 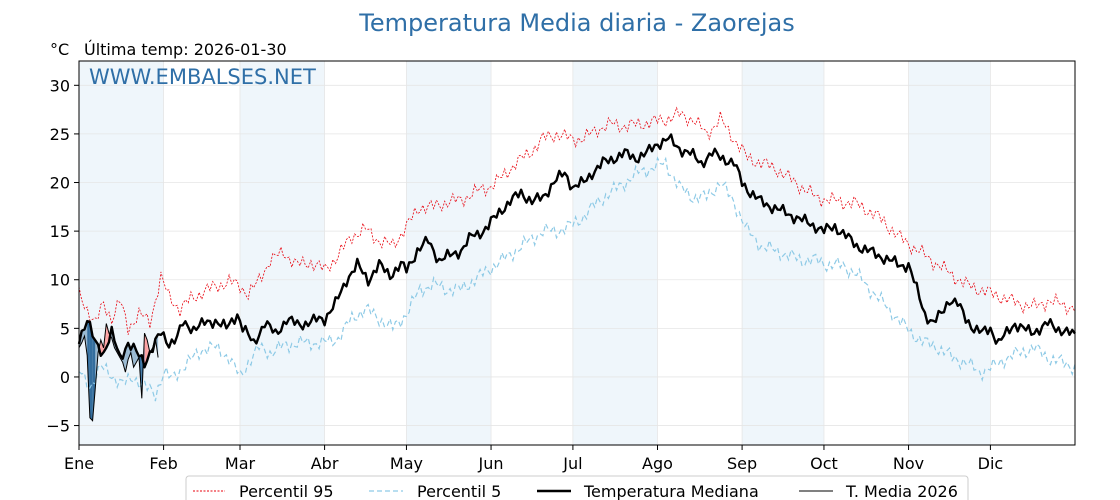 I want to click on y-axis-unit-label: °C, so click(x=59, y=49).